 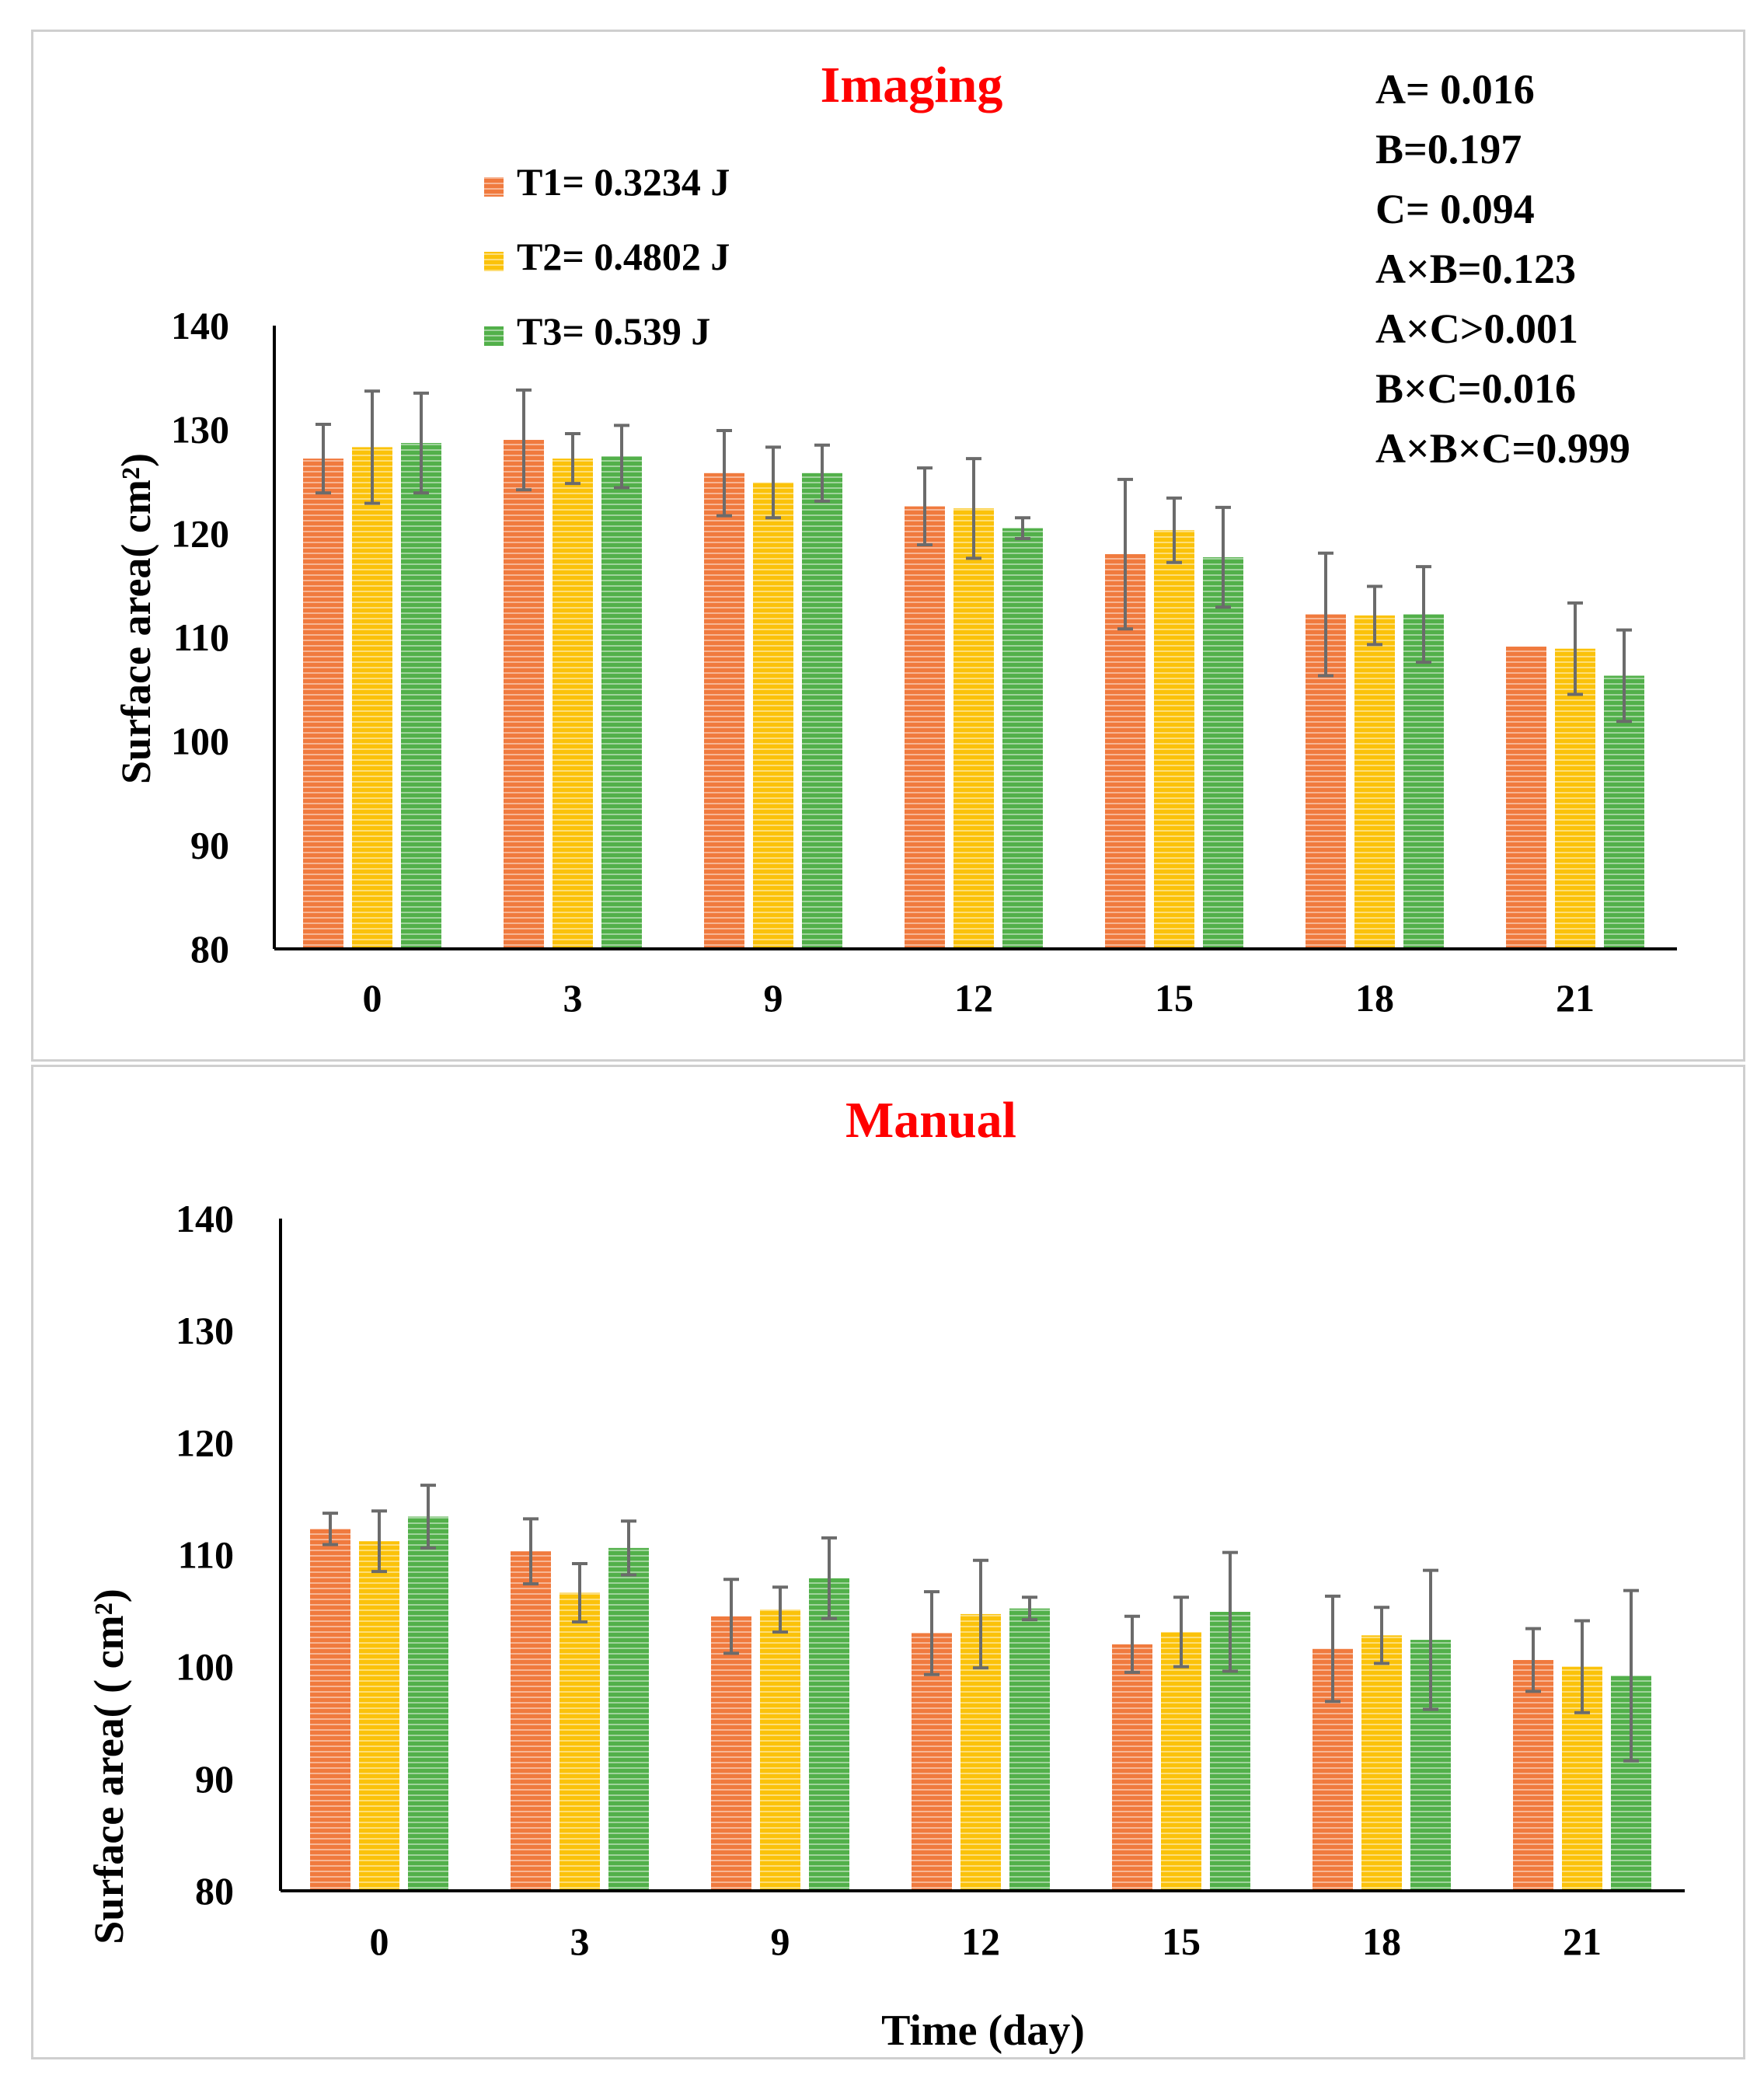 What do you see at coordinates (1477, 328) in the screenshot?
I see `stat-axc: A×C>0.001` at bounding box center [1477, 328].